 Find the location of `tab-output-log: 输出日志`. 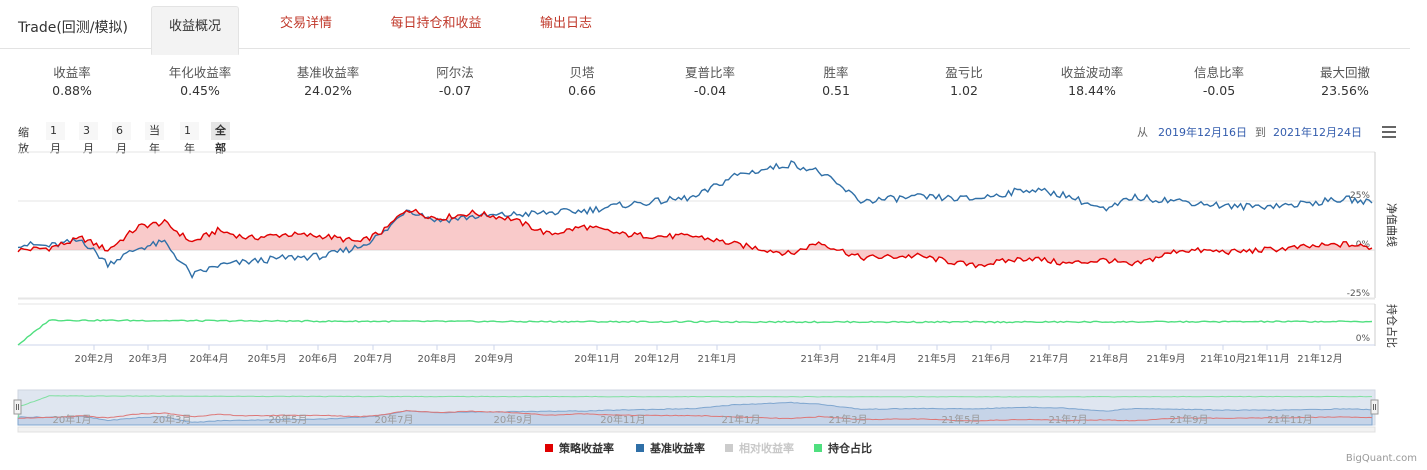

tab-output-log: 输出日志 is located at coordinates (565, 23).